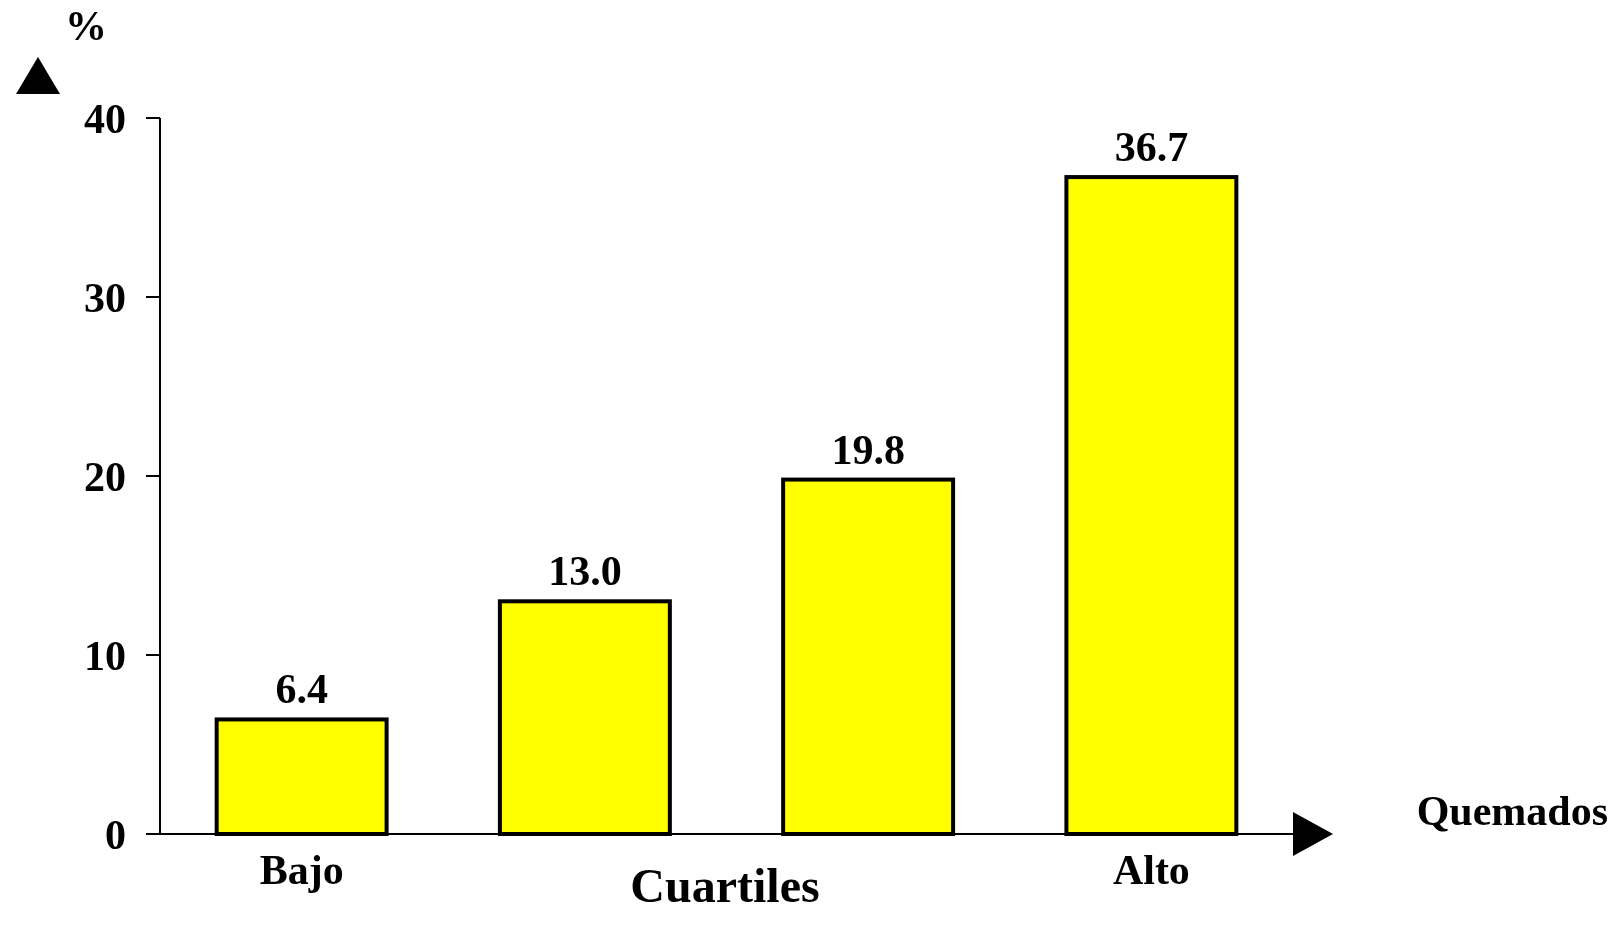 The height and width of the screenshot is (932, 1619). Describe the element at coordinates (725, 885) in the screenshot. I see `x-axis-title: Cuartiles` at that location.